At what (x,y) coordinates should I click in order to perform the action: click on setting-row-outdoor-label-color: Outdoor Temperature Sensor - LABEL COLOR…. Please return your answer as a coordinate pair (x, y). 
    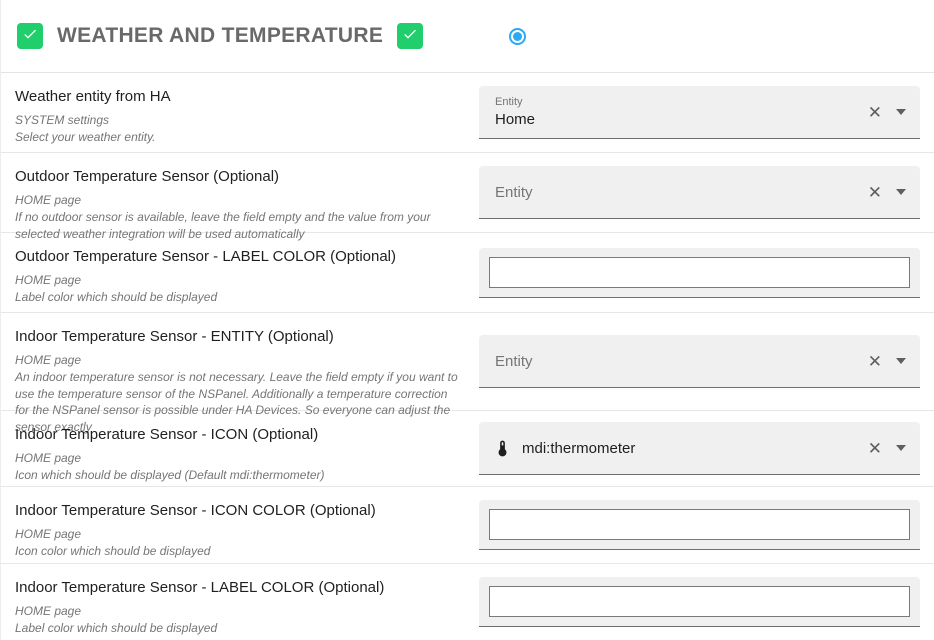
    Looking at the image, I should click on (467, 273).